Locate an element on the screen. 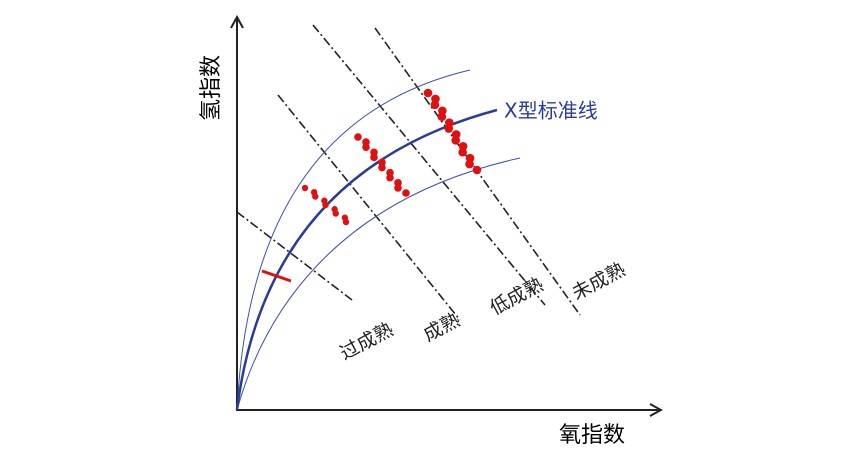 This screenshot has width=850, height=452. sample-cluster is located at coordinates (276, 276).